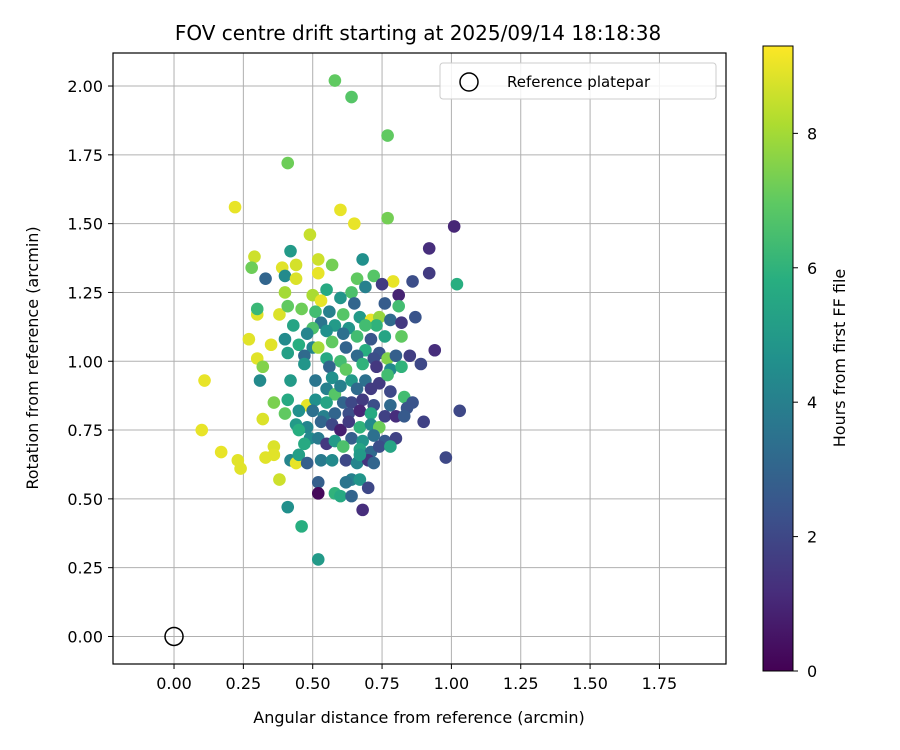 This screenshot has height=750, width=900. I want to click on colorbar-tick-label: 6, so click(812, 268).